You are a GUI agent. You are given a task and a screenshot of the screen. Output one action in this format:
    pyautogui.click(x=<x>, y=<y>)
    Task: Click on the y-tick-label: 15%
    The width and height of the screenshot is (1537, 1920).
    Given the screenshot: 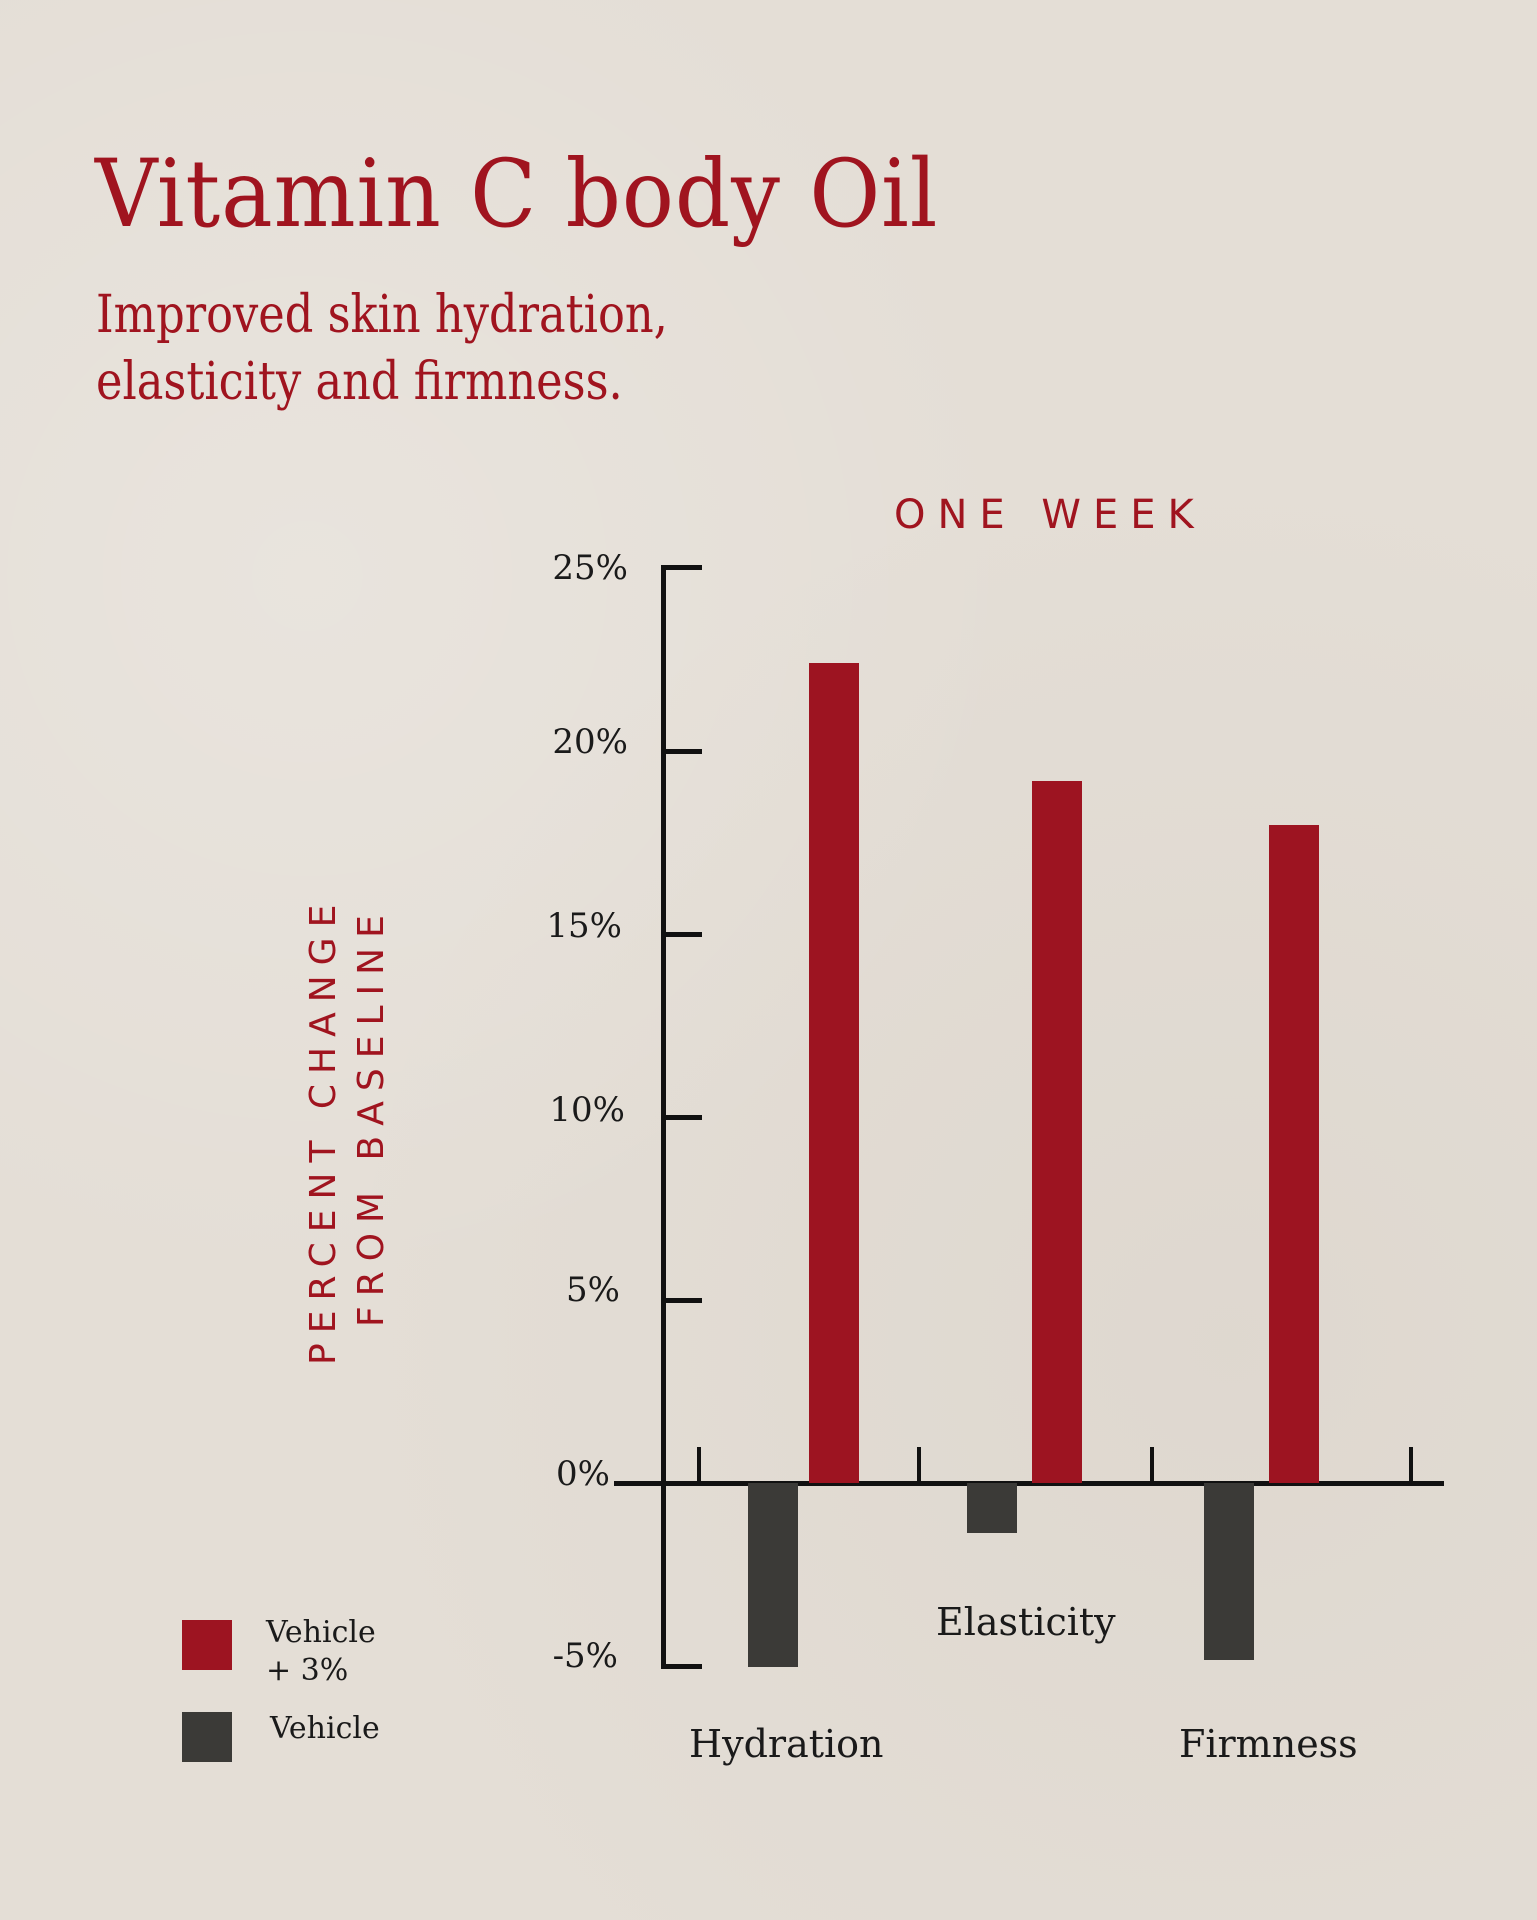 What is the action you would take?
    pyautogui.click(x=584, y=926)
    